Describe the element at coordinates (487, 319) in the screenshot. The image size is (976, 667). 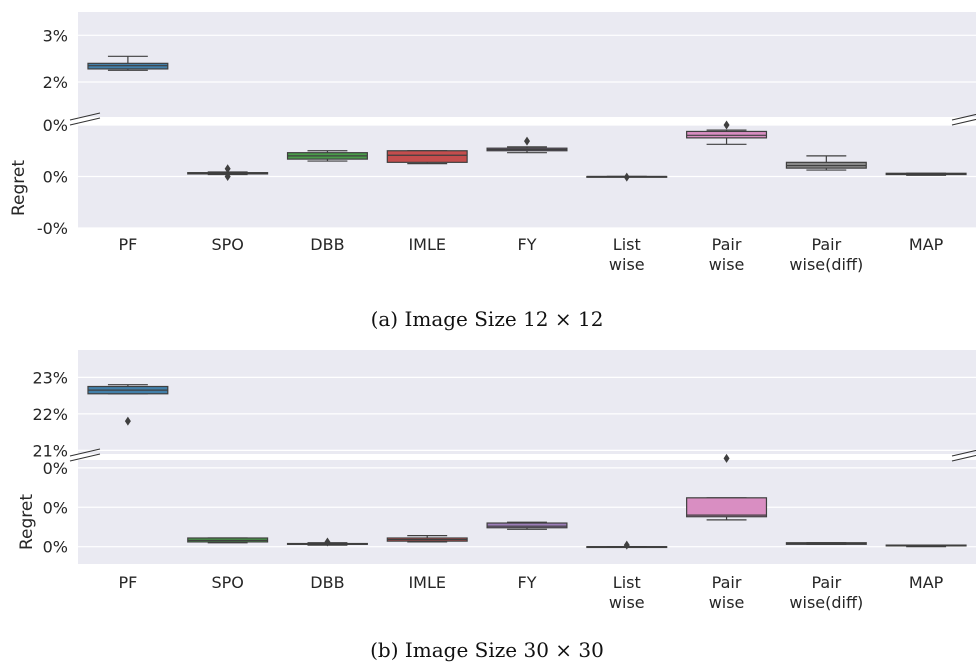
I see `figure-caption: (a) Image Size 12 × 12` at that location.